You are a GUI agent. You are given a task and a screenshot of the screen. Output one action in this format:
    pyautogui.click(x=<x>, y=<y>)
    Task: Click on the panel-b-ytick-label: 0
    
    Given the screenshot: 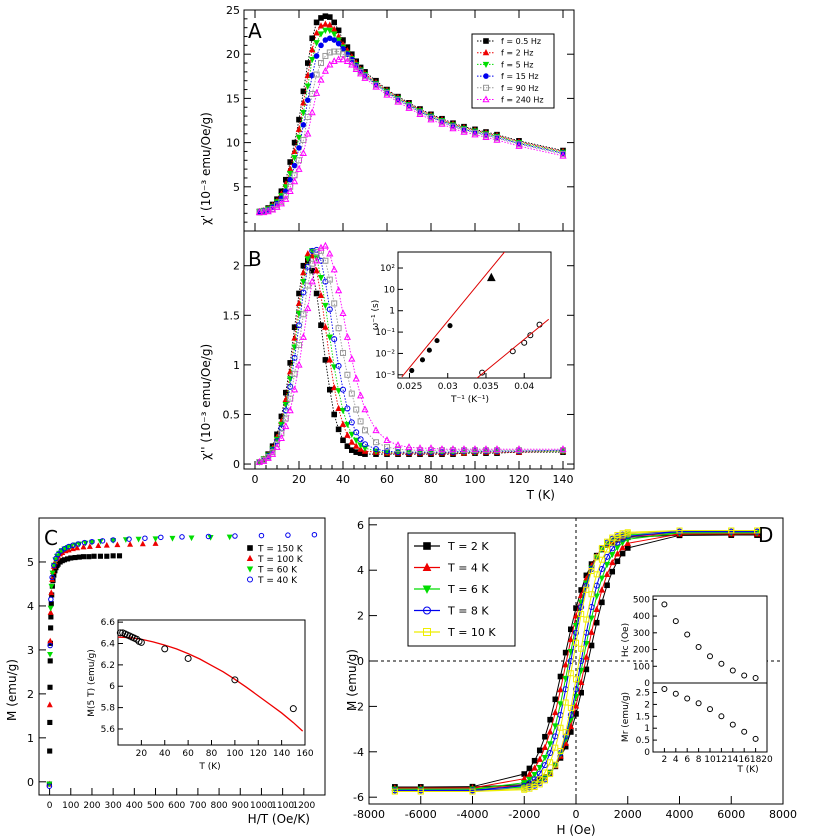 What is the action you would take?
    pyautogui.click(x=236, y=464)
    